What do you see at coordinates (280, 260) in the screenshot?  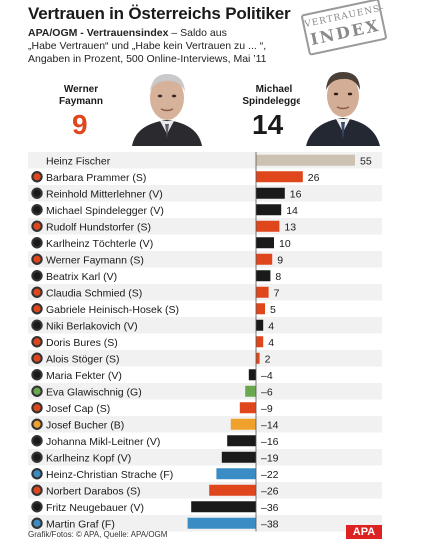 I see `value-label: 9` at bounding box center [280, 260].